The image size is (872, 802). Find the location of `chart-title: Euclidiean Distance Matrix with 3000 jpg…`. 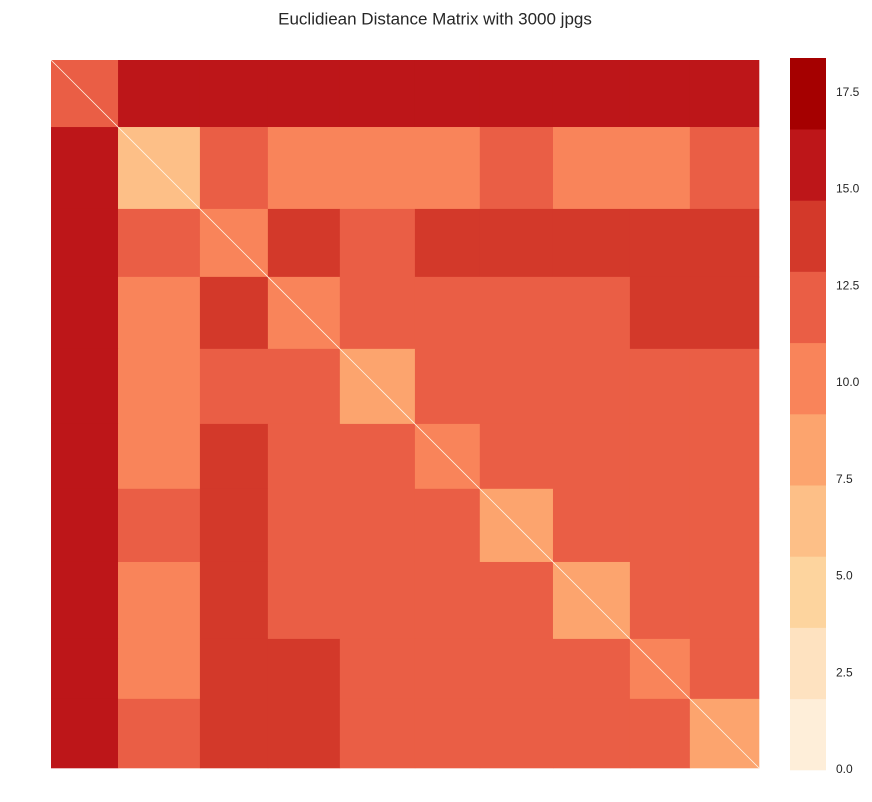

chart-title: Euclidiean Distance Matrix with 3000 jpg… is located at coordinates (435, 18).